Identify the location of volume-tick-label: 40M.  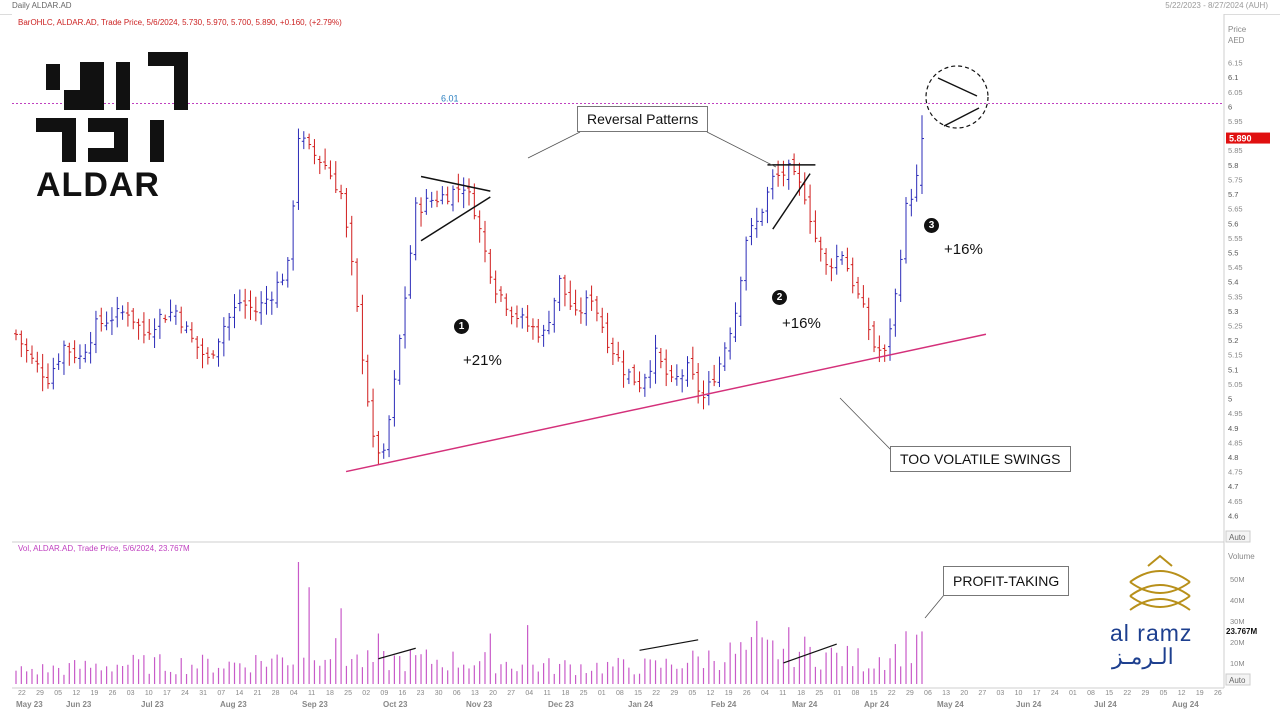
(1237, 600).